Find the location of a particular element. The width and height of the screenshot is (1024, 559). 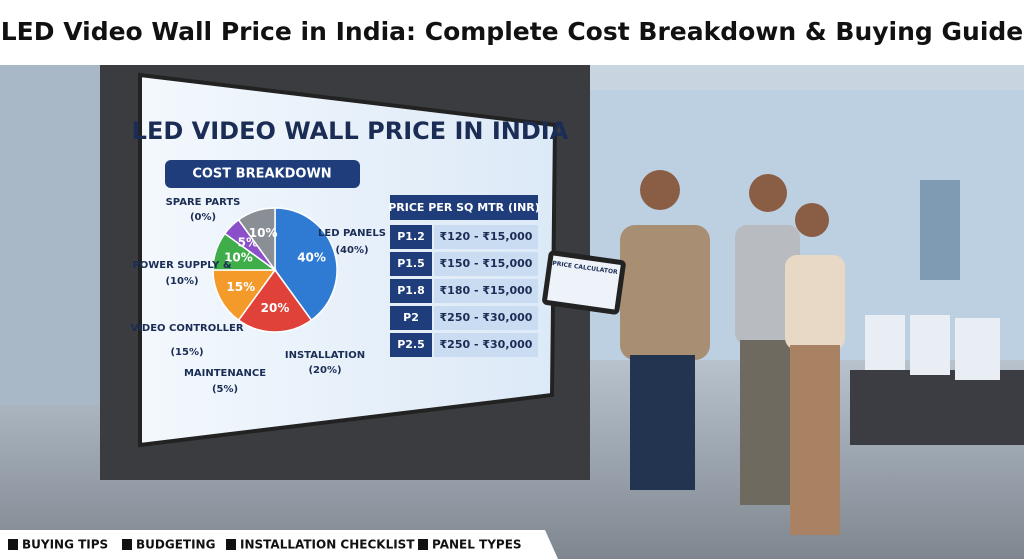

presenter-head is located at coordinates (660, 190).